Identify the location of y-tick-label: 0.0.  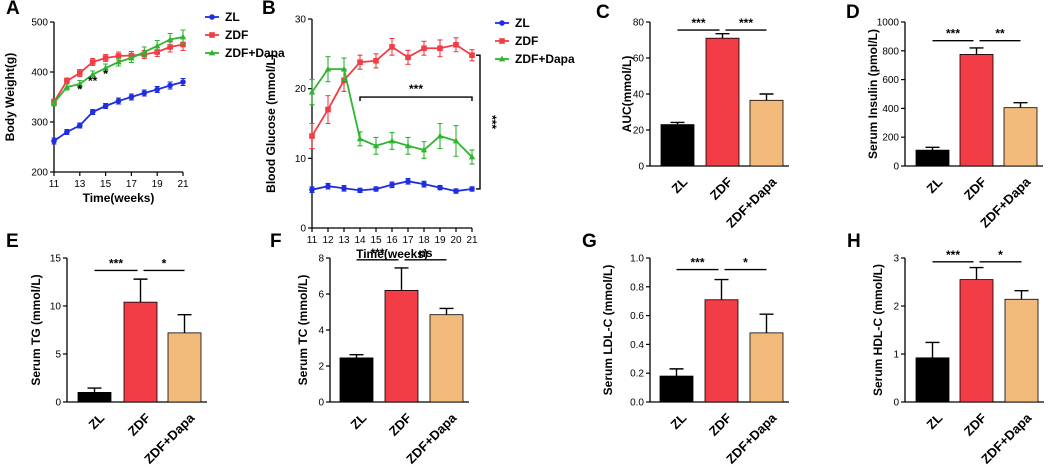
(637, 403).